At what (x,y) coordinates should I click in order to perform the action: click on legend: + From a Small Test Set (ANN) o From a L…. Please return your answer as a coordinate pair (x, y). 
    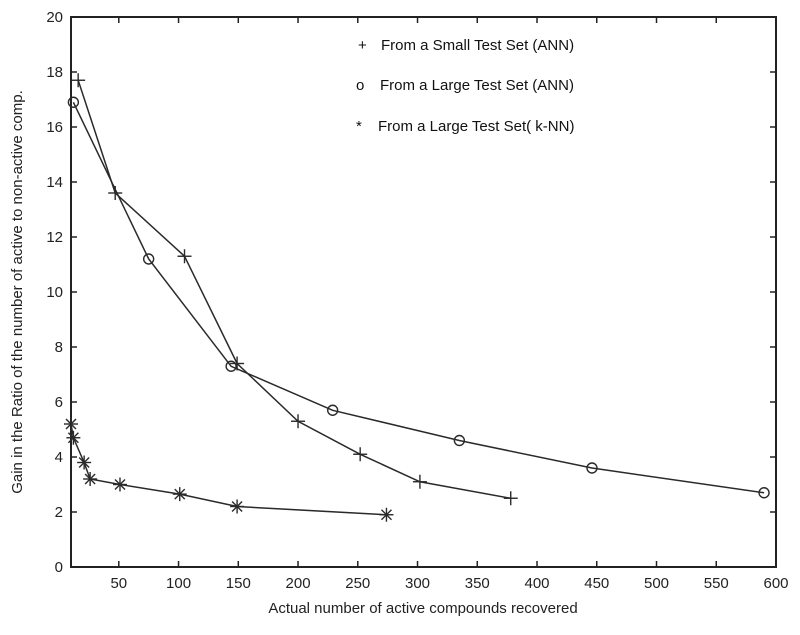
    Looking at the image, I should click on (465, 86).